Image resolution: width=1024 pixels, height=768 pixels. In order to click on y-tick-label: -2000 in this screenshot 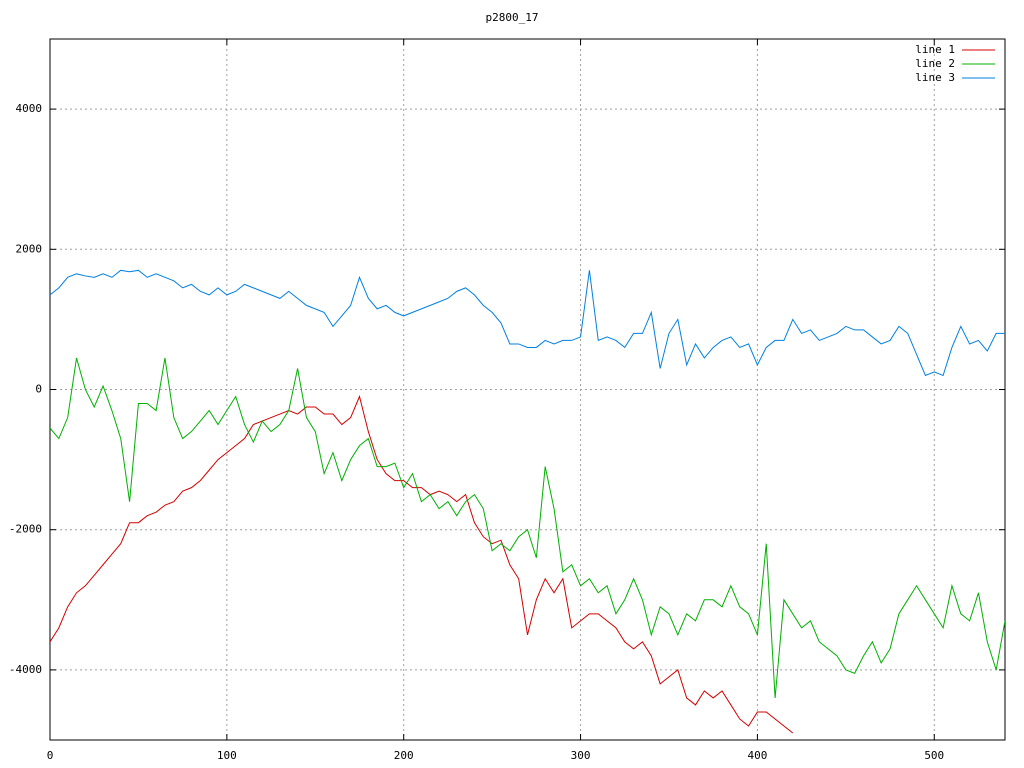, I will do `click(25, 529)`.